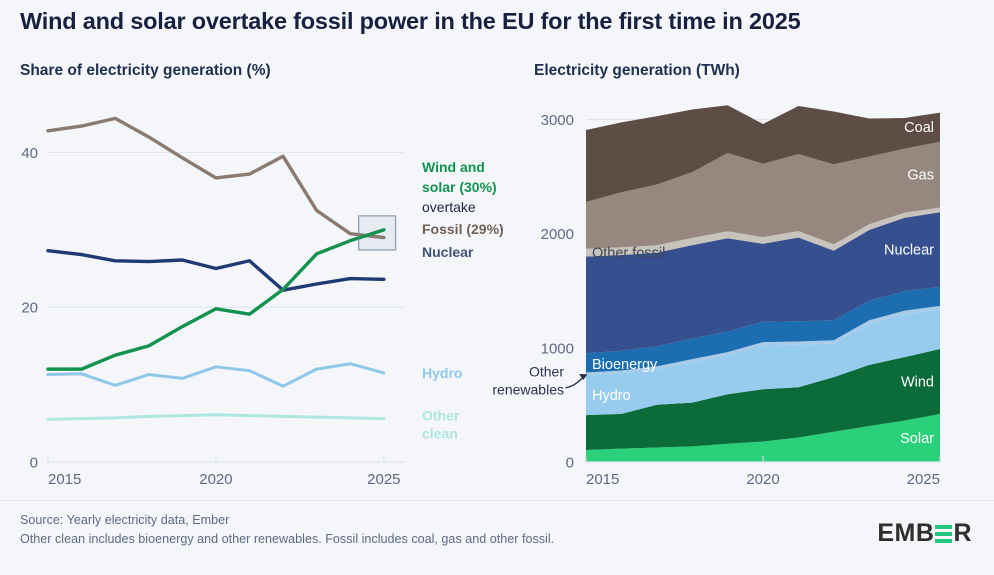  Describe the element at coordinates (611, 396) in the screenshot. I see `band-label-hydro: Hydro` at that location.